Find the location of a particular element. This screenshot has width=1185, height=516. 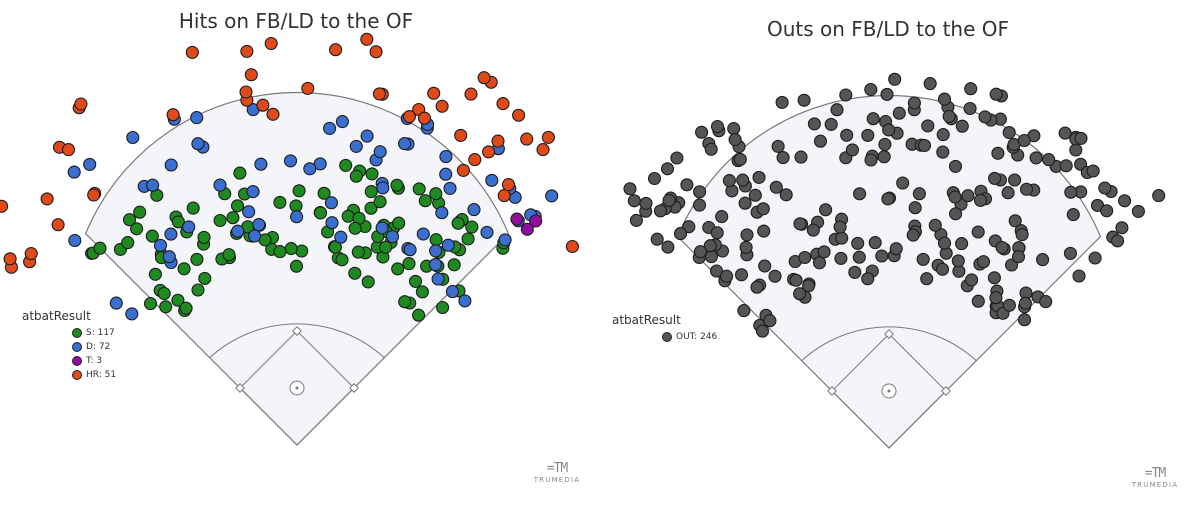

hits-infield-arc is located at coordinates (297, 341).